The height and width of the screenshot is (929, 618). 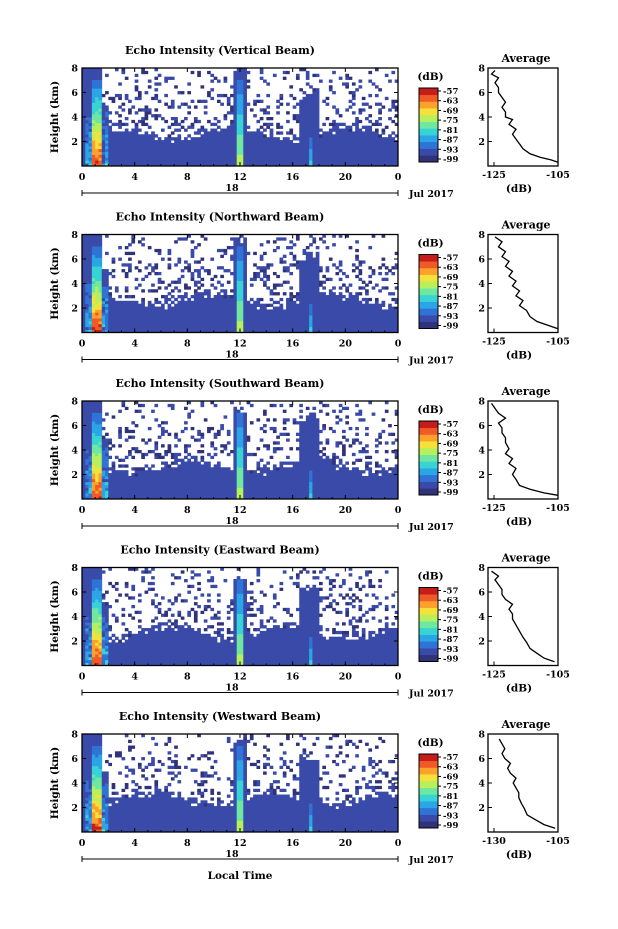 I want to click on date-suffix: Jul 2017, so click(x=431, y=361).